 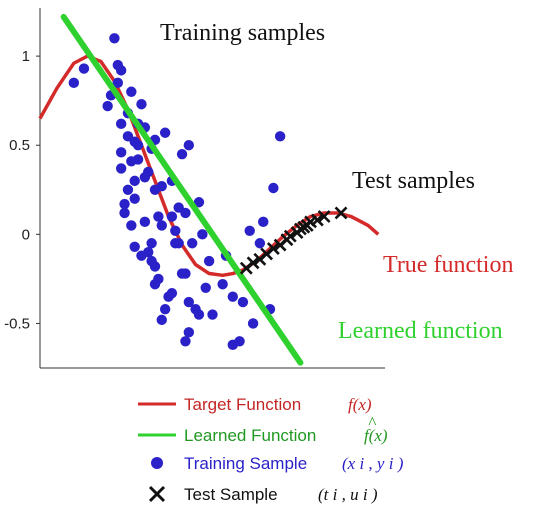 What do you see at coordinates (373, 463) in the screenshot?
I see `legend-math-training: (x i , y i )` at bounding box center [373, 463].